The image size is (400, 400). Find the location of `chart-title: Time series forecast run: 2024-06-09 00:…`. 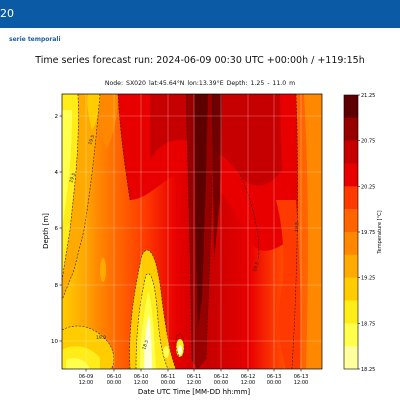

chart-title: Time series forecast run: 2024-06-09 00:… is located at coordinates (200, 60).